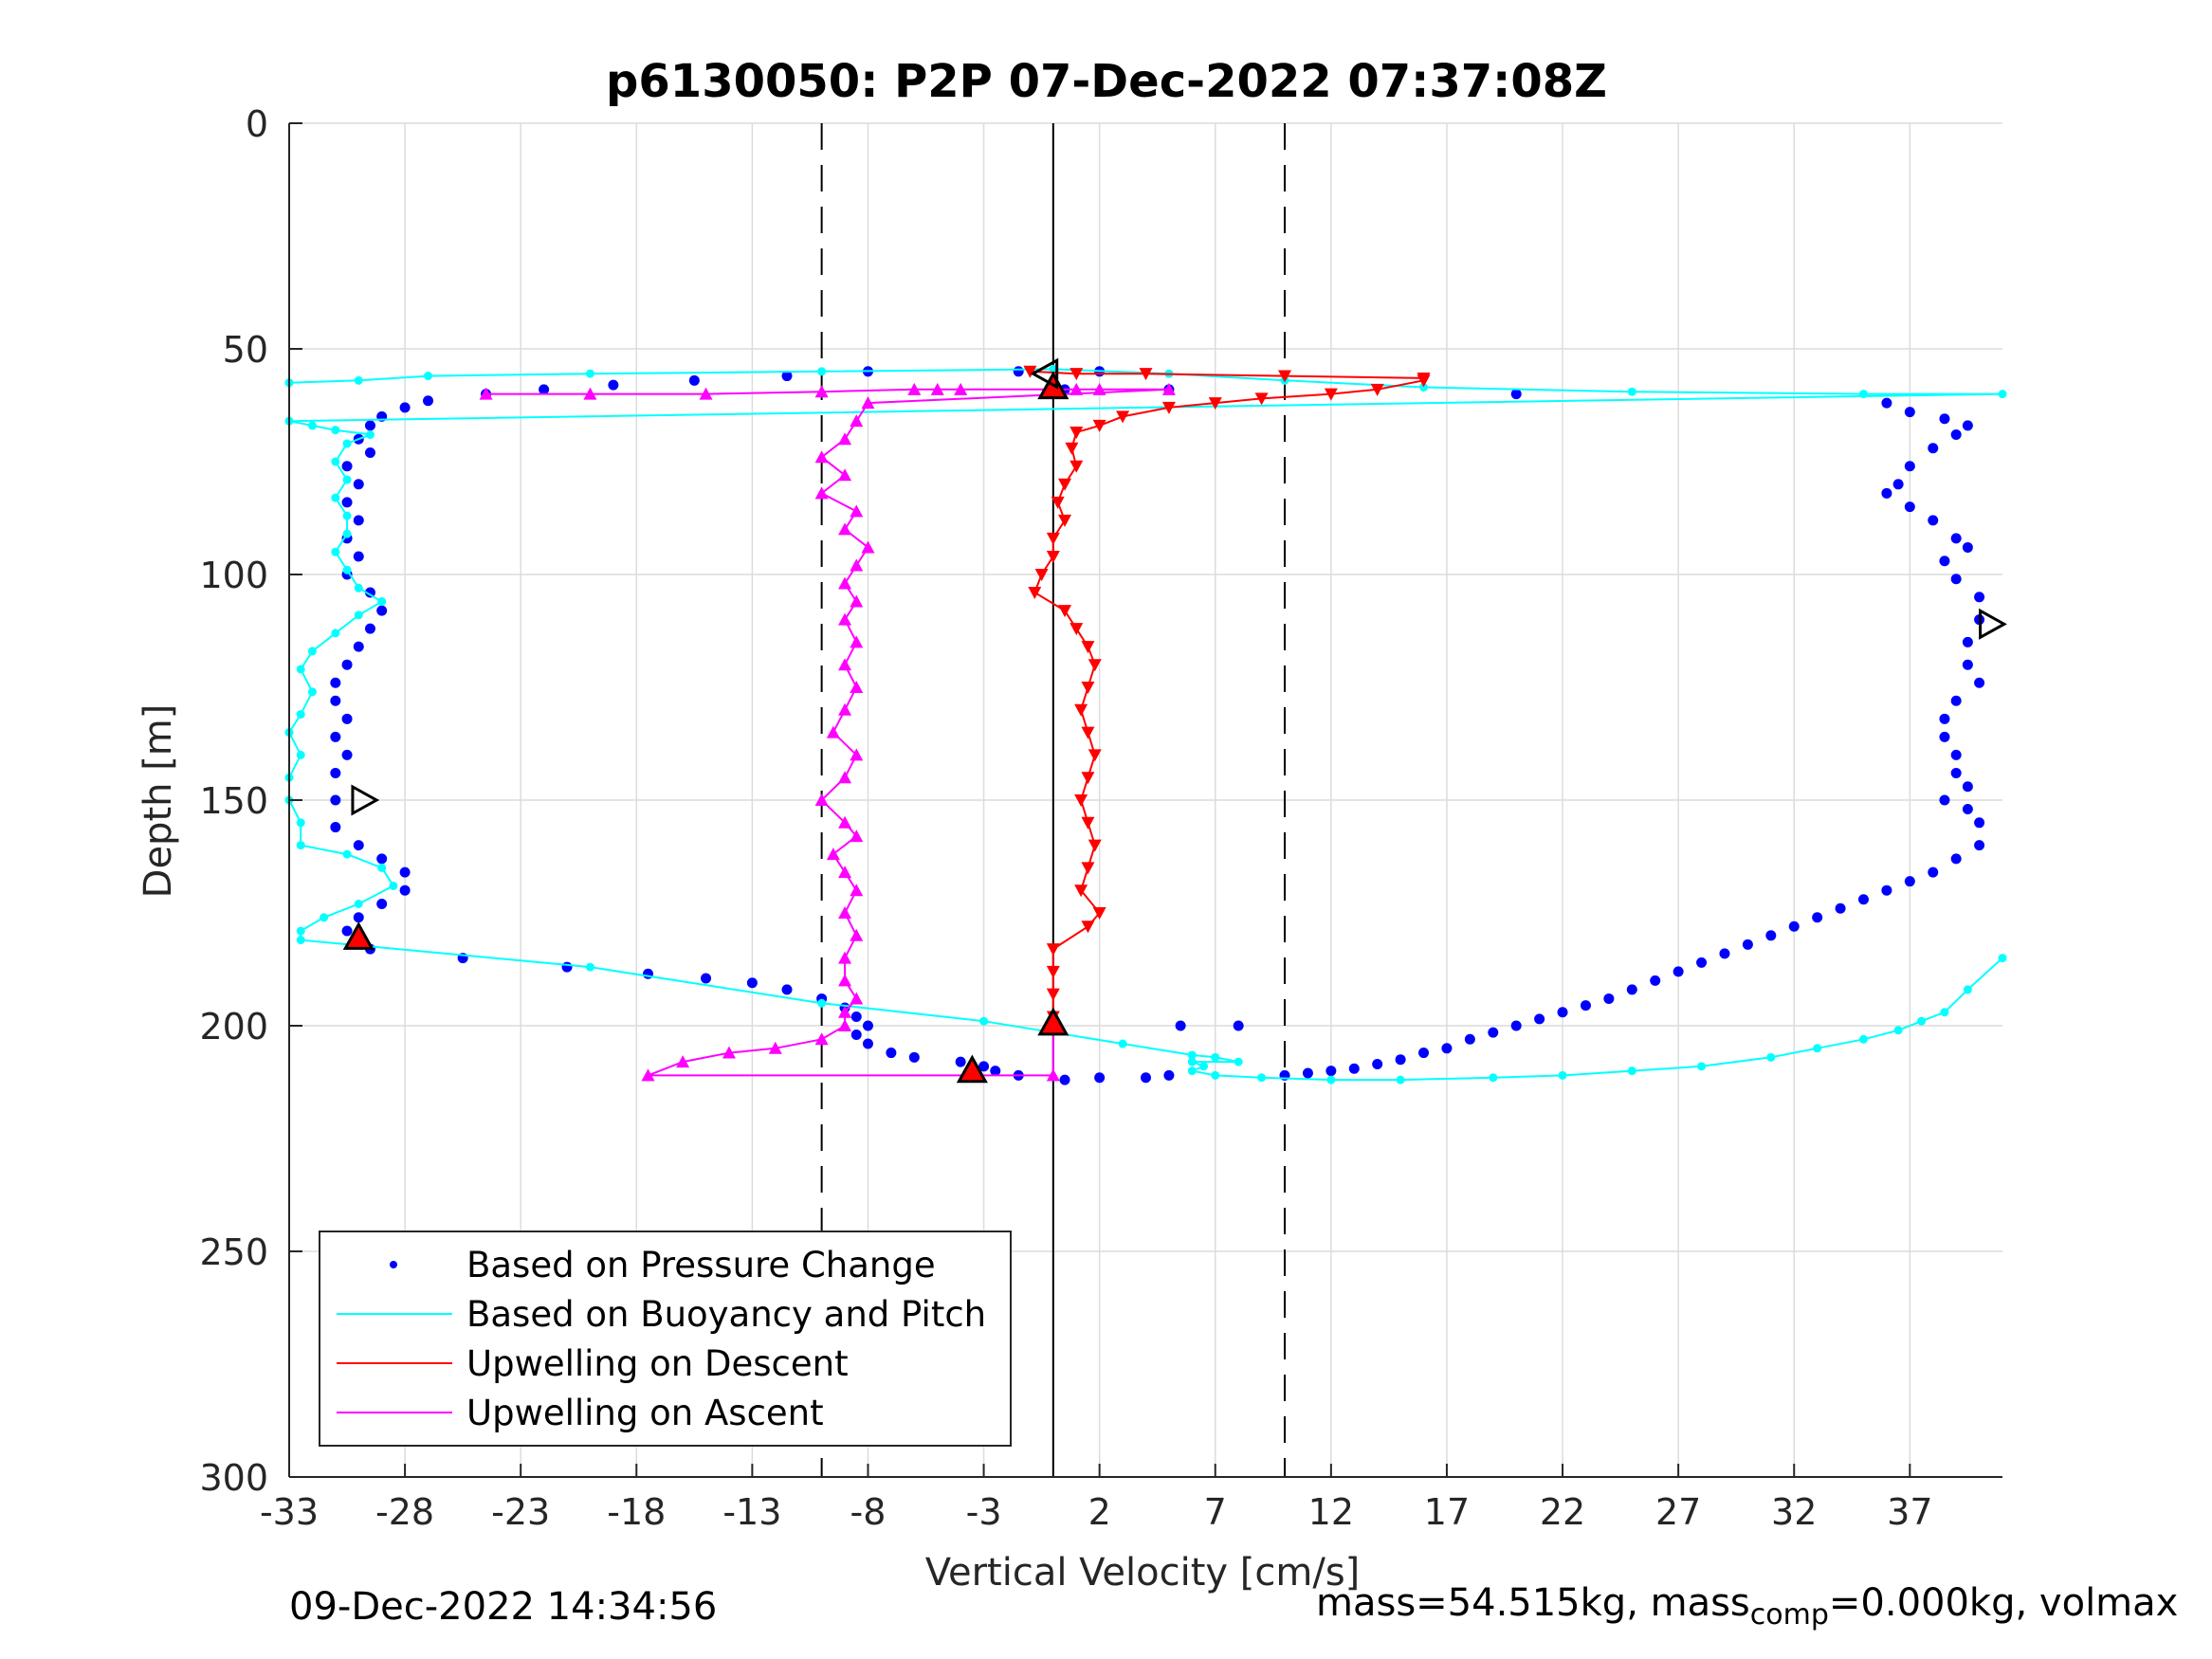 The height and width of the screenshot is (1659, 2212). What do you see at coordinates (1789, 1615) in the screenshot?
I see `footer-mass-sub: comp` at bounding box center [1789, 1615].